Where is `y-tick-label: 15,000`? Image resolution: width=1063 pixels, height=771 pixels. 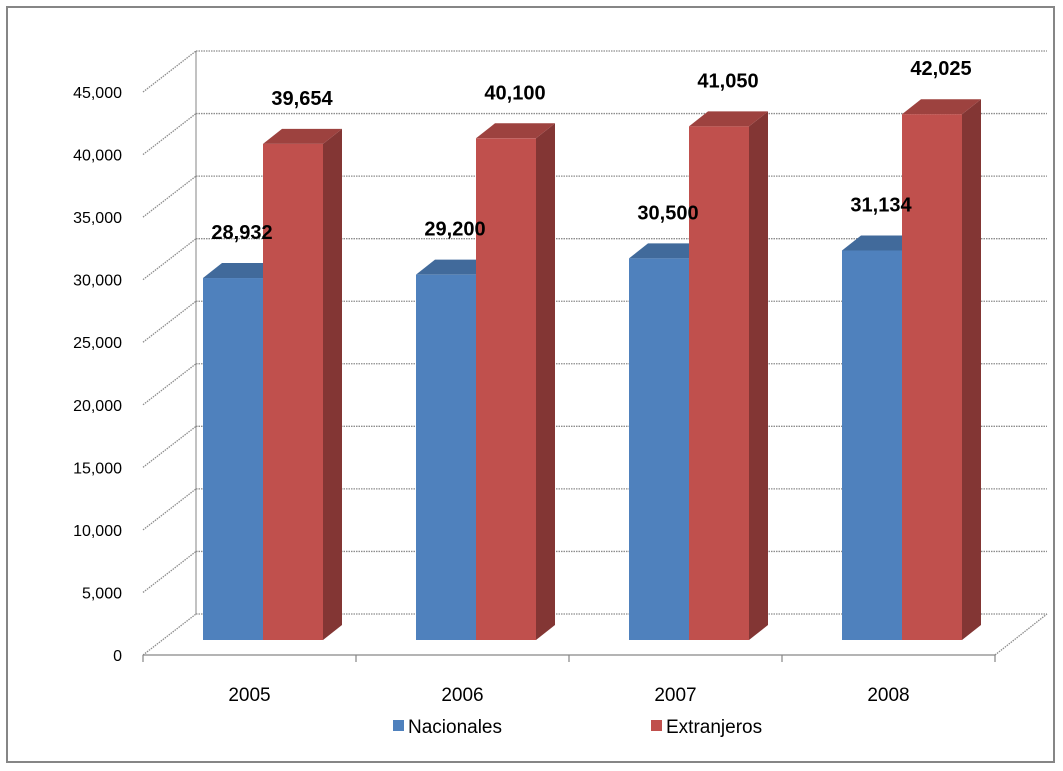 y-tick-label: 15,000 is located at coordinates (97, 468).